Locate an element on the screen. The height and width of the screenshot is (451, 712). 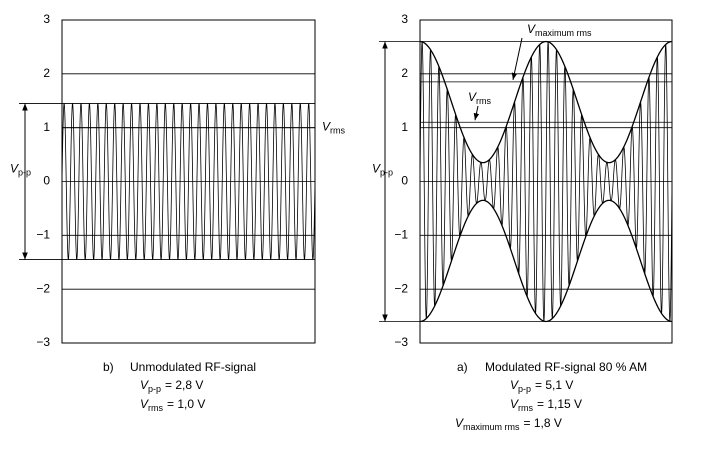
formula: Vrms = 1,0 V is located at coordinates (172, 405).